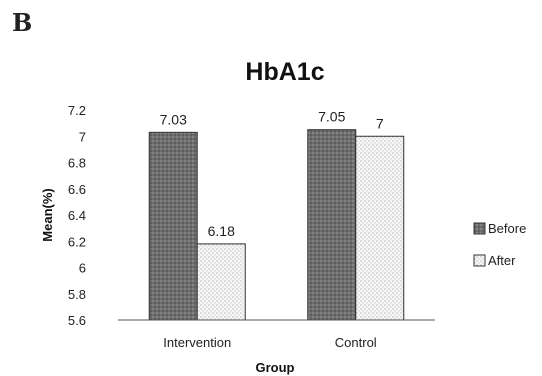  Describe the element at coordinates (47, 214) in the screenshot. I see `y-axis-label: Mean(%)` at that location.